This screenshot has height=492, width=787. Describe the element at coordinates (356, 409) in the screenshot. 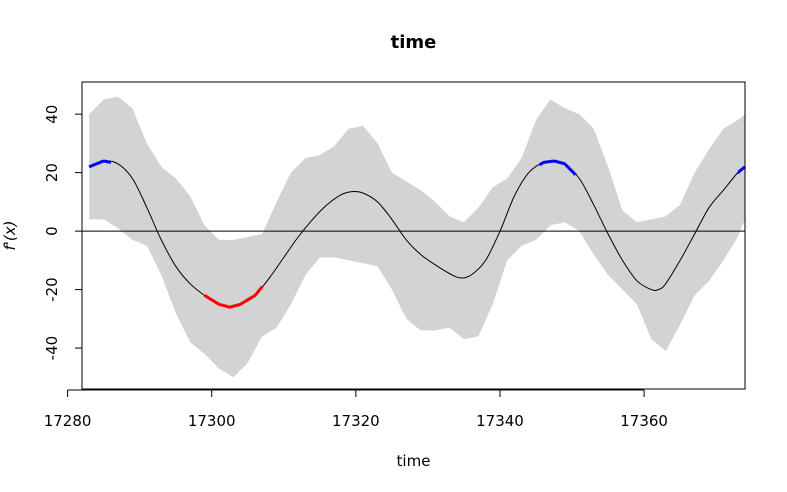

I see `x-axis: 17280 17300 17320 17340 17360` at that location.